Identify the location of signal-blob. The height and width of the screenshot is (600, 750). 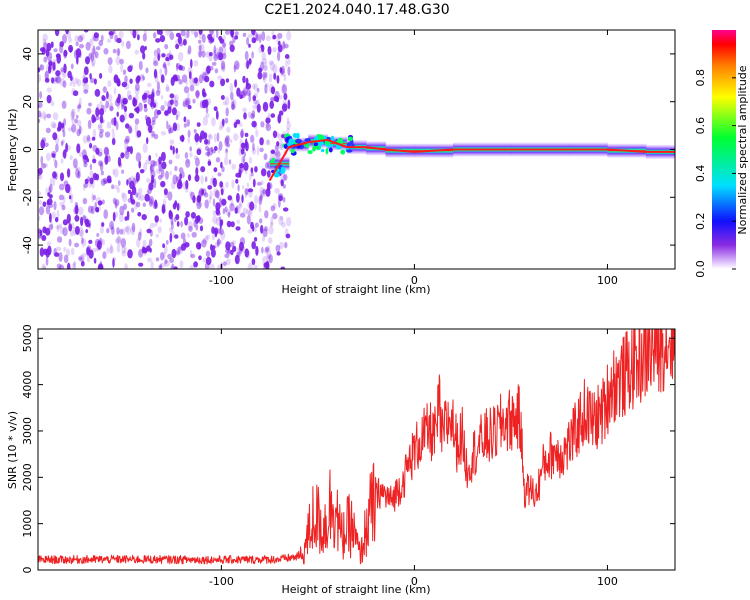
(330, 150).